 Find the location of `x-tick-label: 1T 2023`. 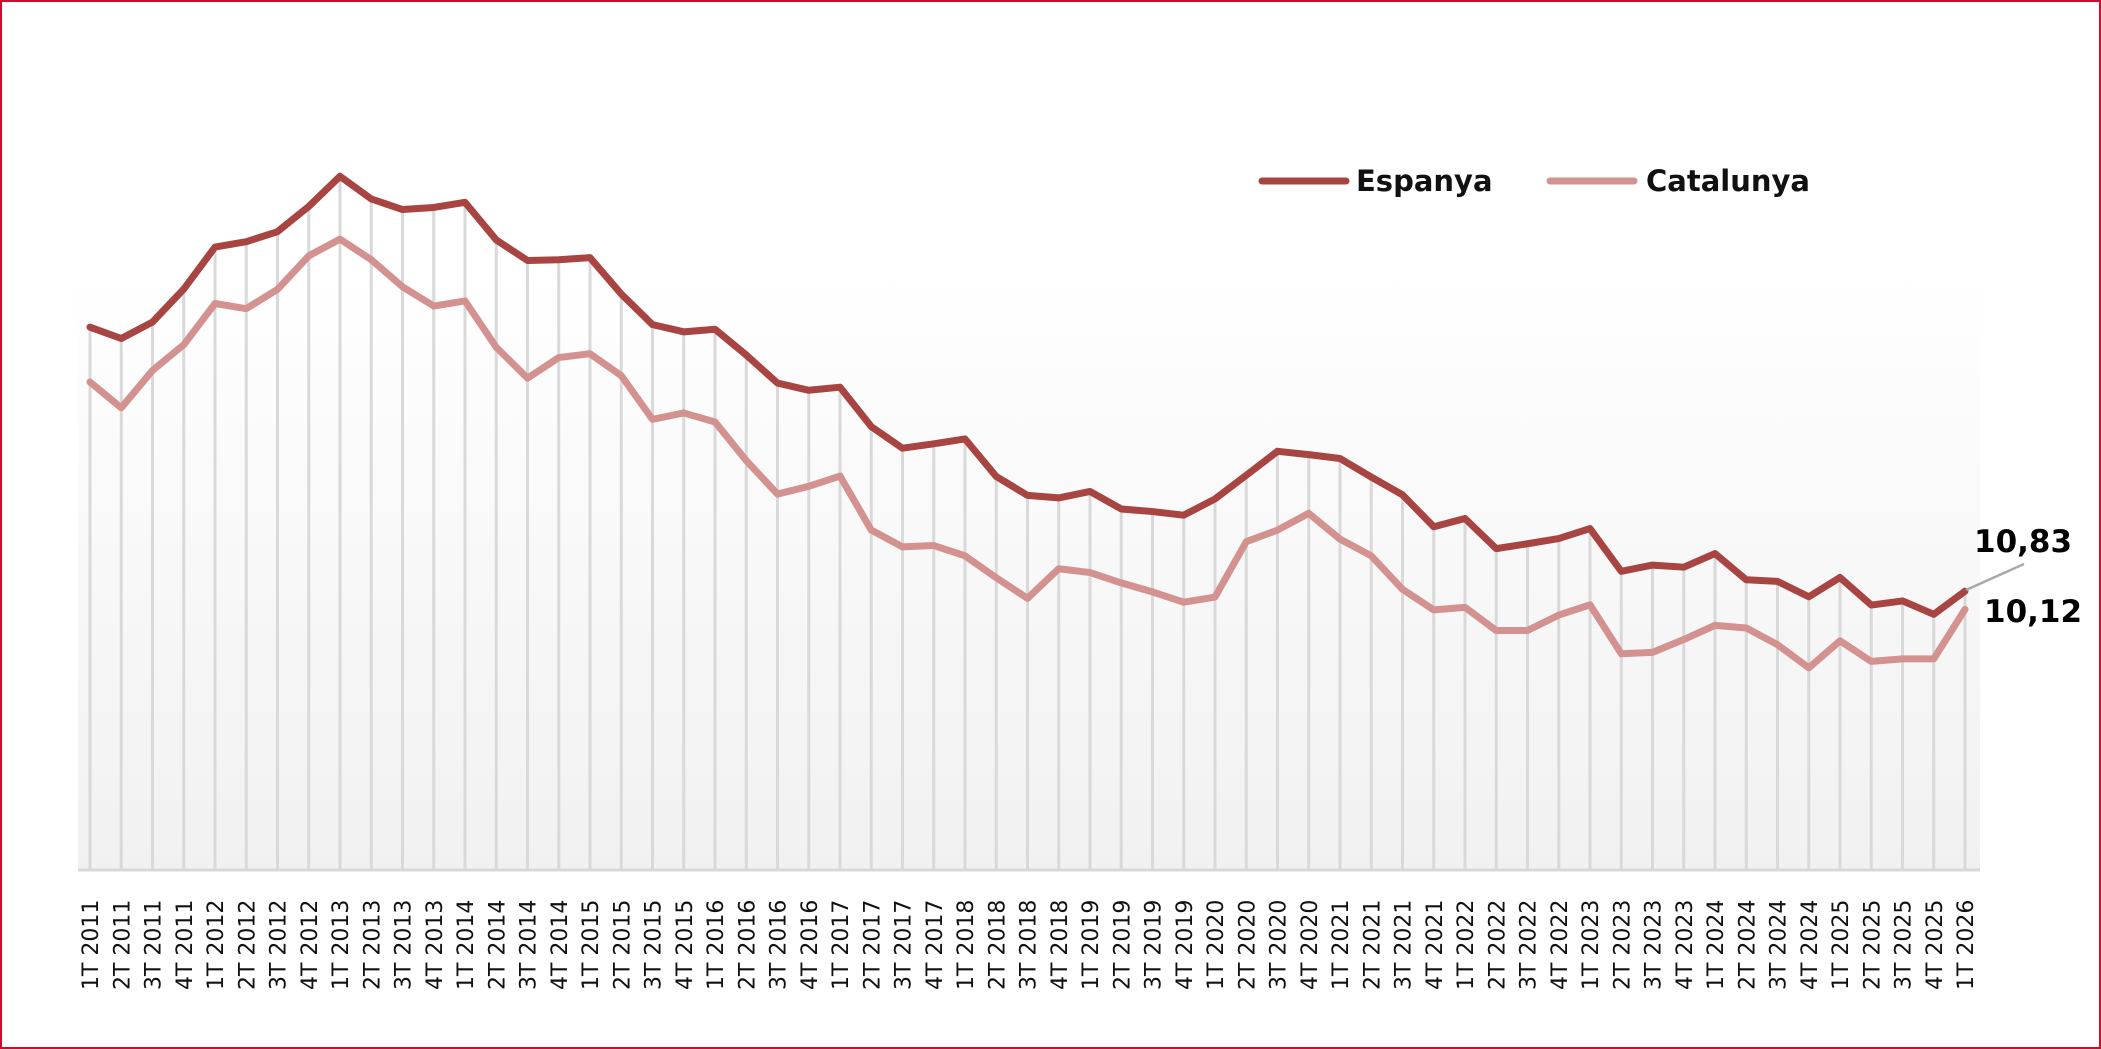

x-tick-label: 1T 2023 is located at coordinates (1591, 945).